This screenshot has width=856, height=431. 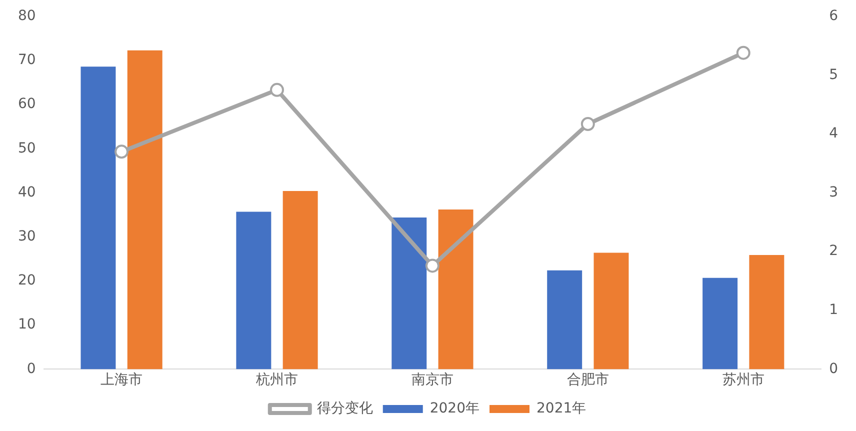 What do you see at coordinates (833, 74) in the screenshot?
I see `y2-tick-label: 5` at bounding box center [833, 74].